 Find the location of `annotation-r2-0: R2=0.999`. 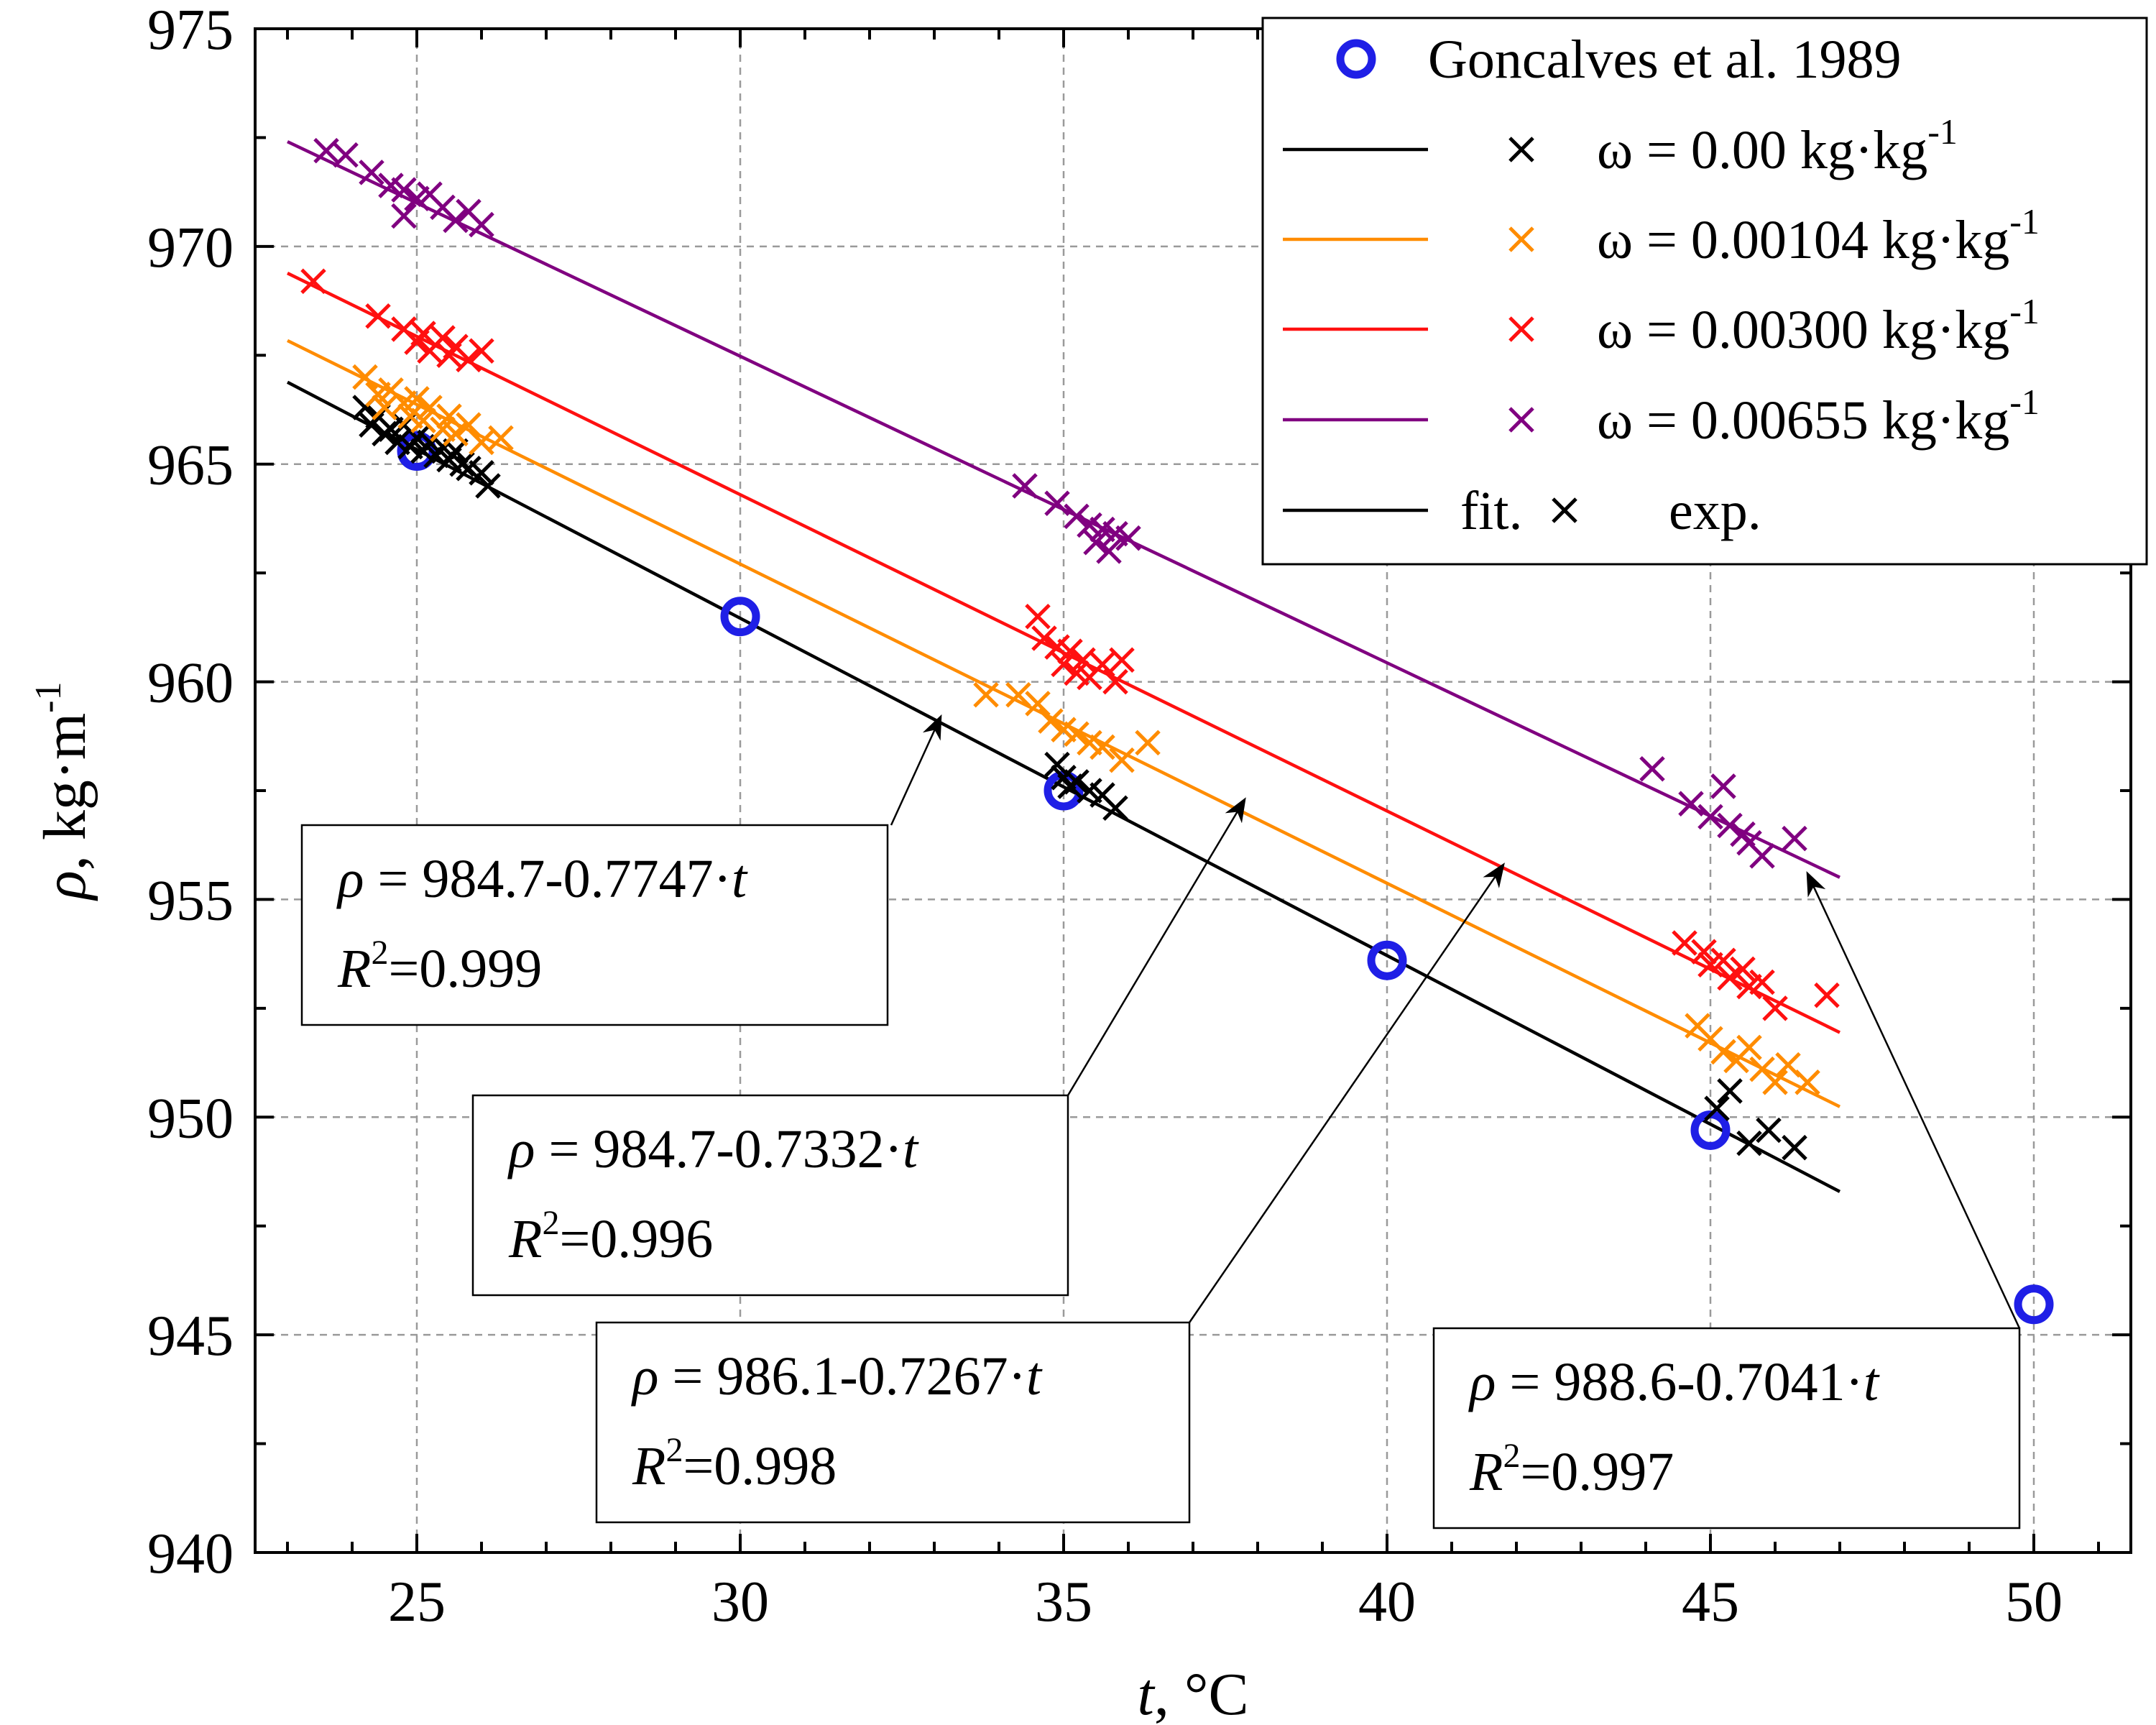

annotation-r2-0: R2=0.999 is located at coordinates (439, 966).